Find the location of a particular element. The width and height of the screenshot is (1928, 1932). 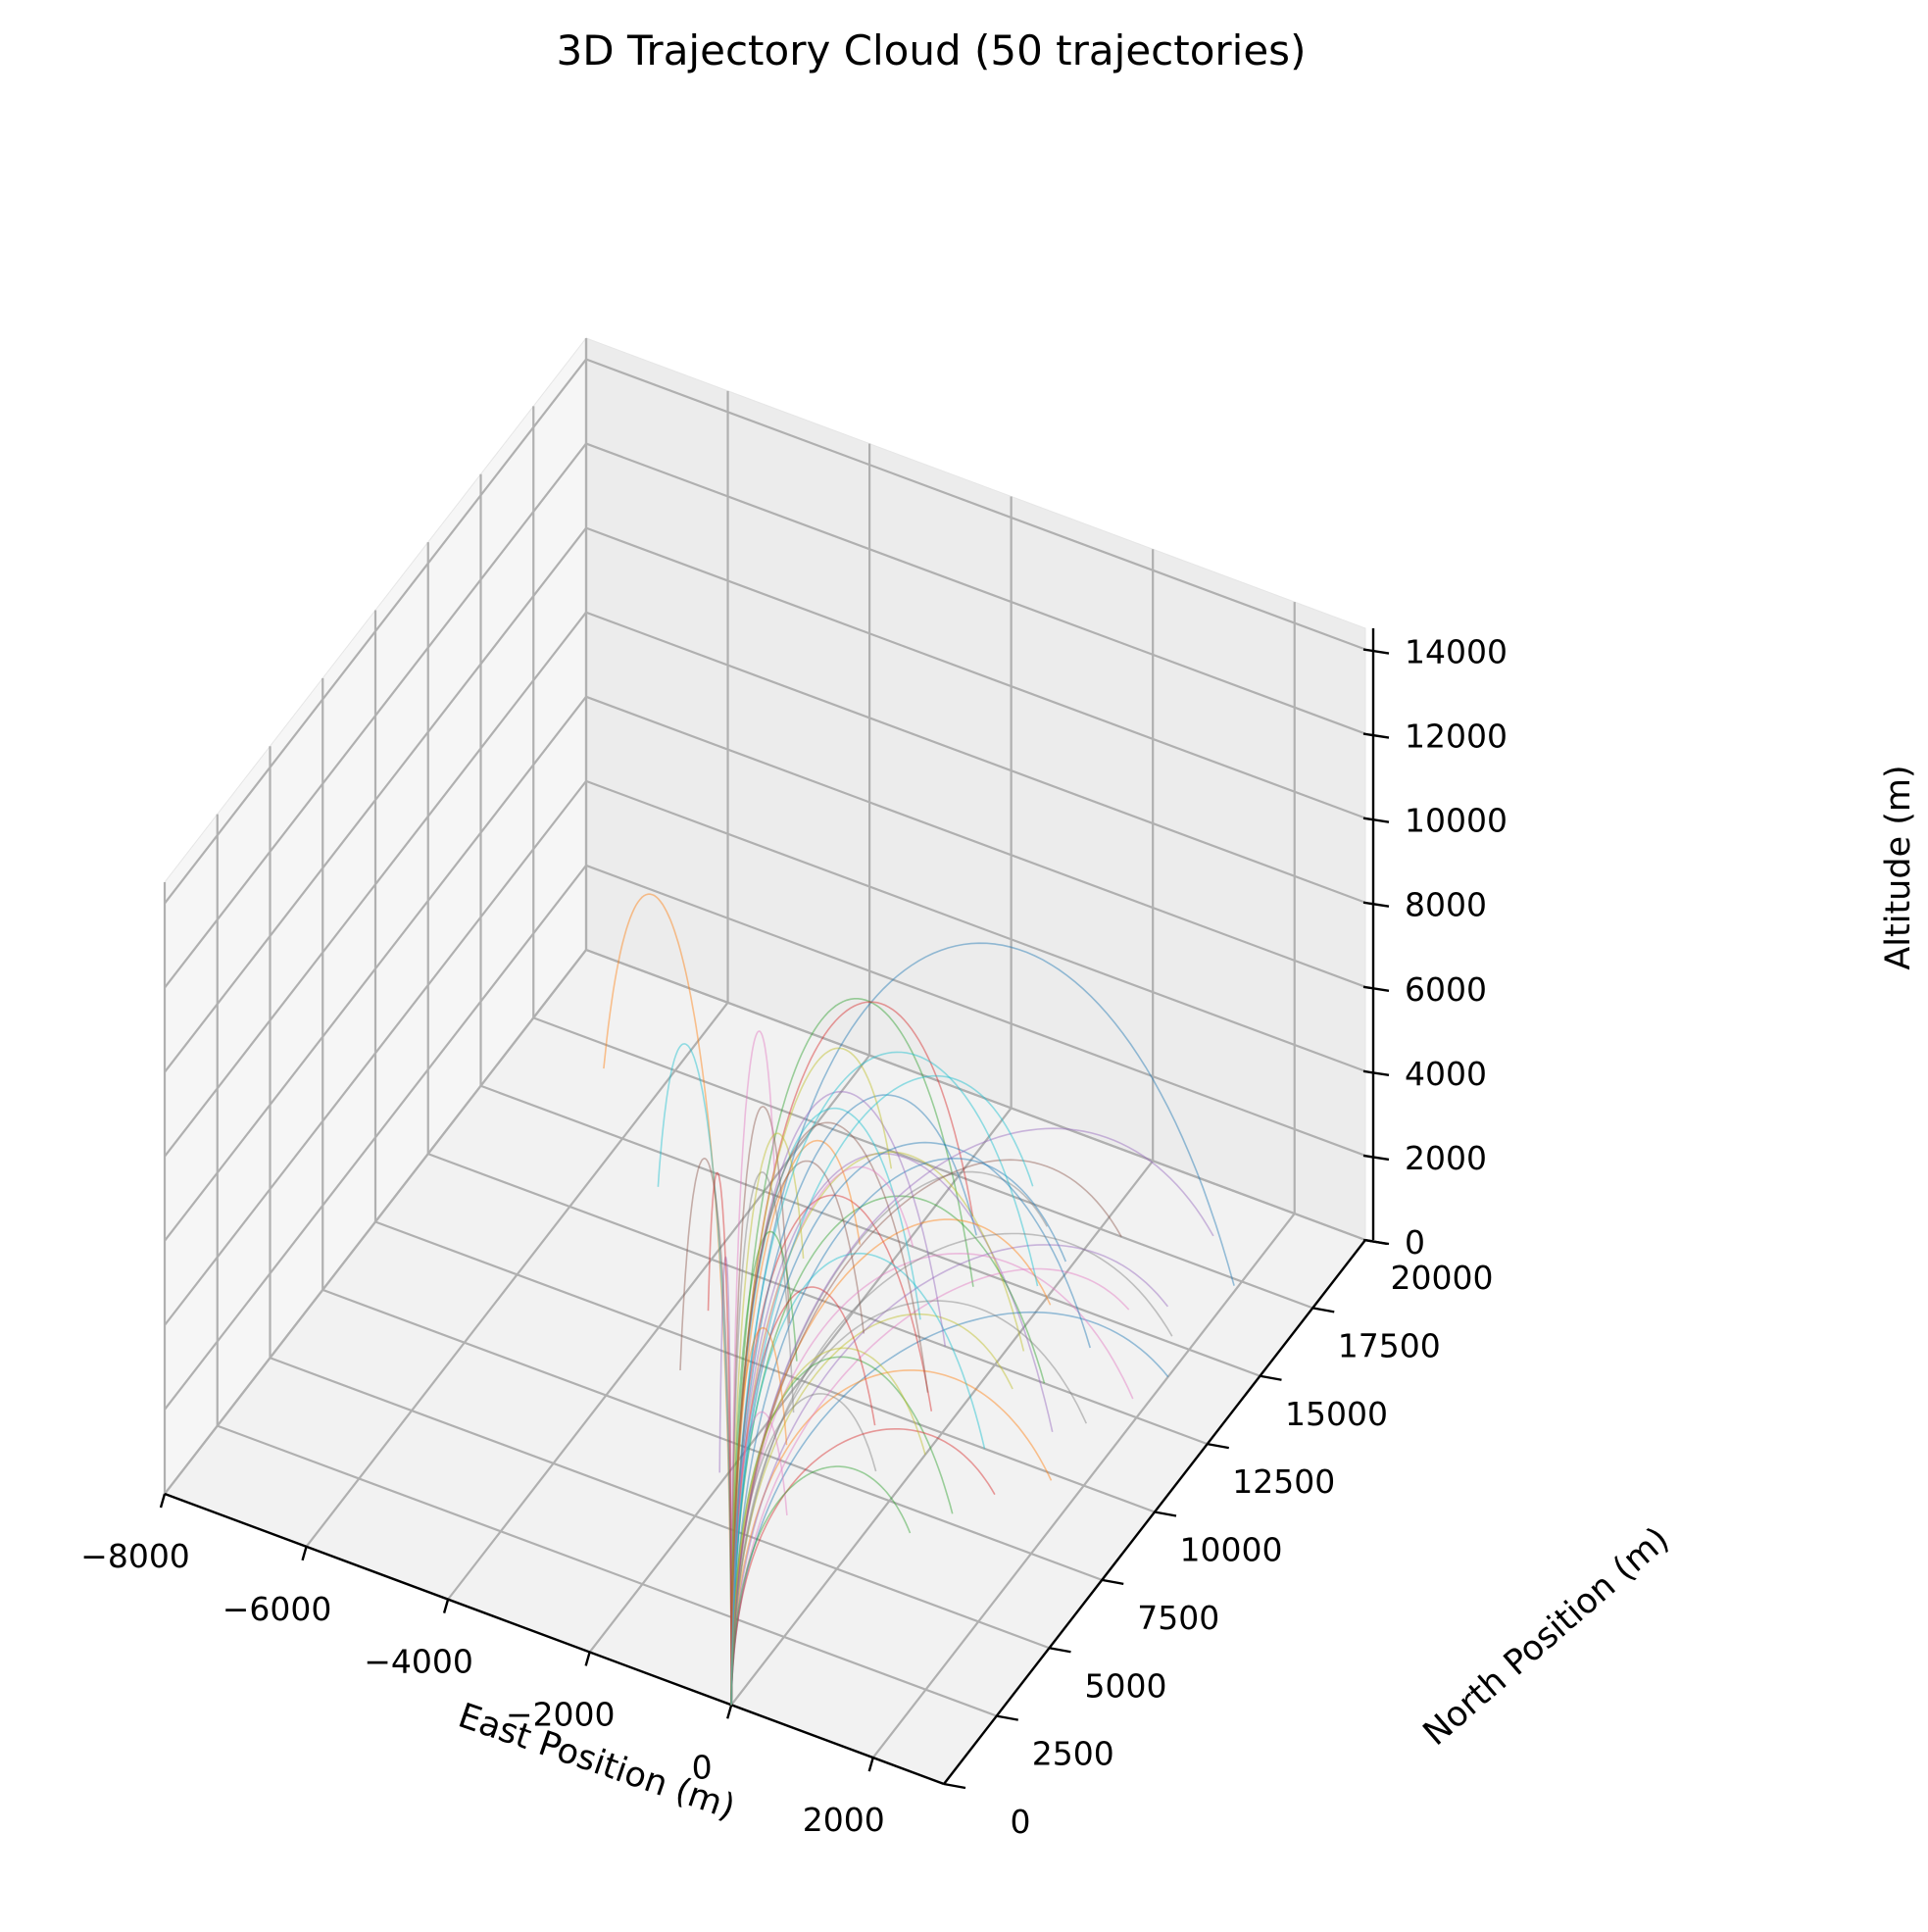

y-tick-label: 12500 is located at coordinates (1283, 1481).